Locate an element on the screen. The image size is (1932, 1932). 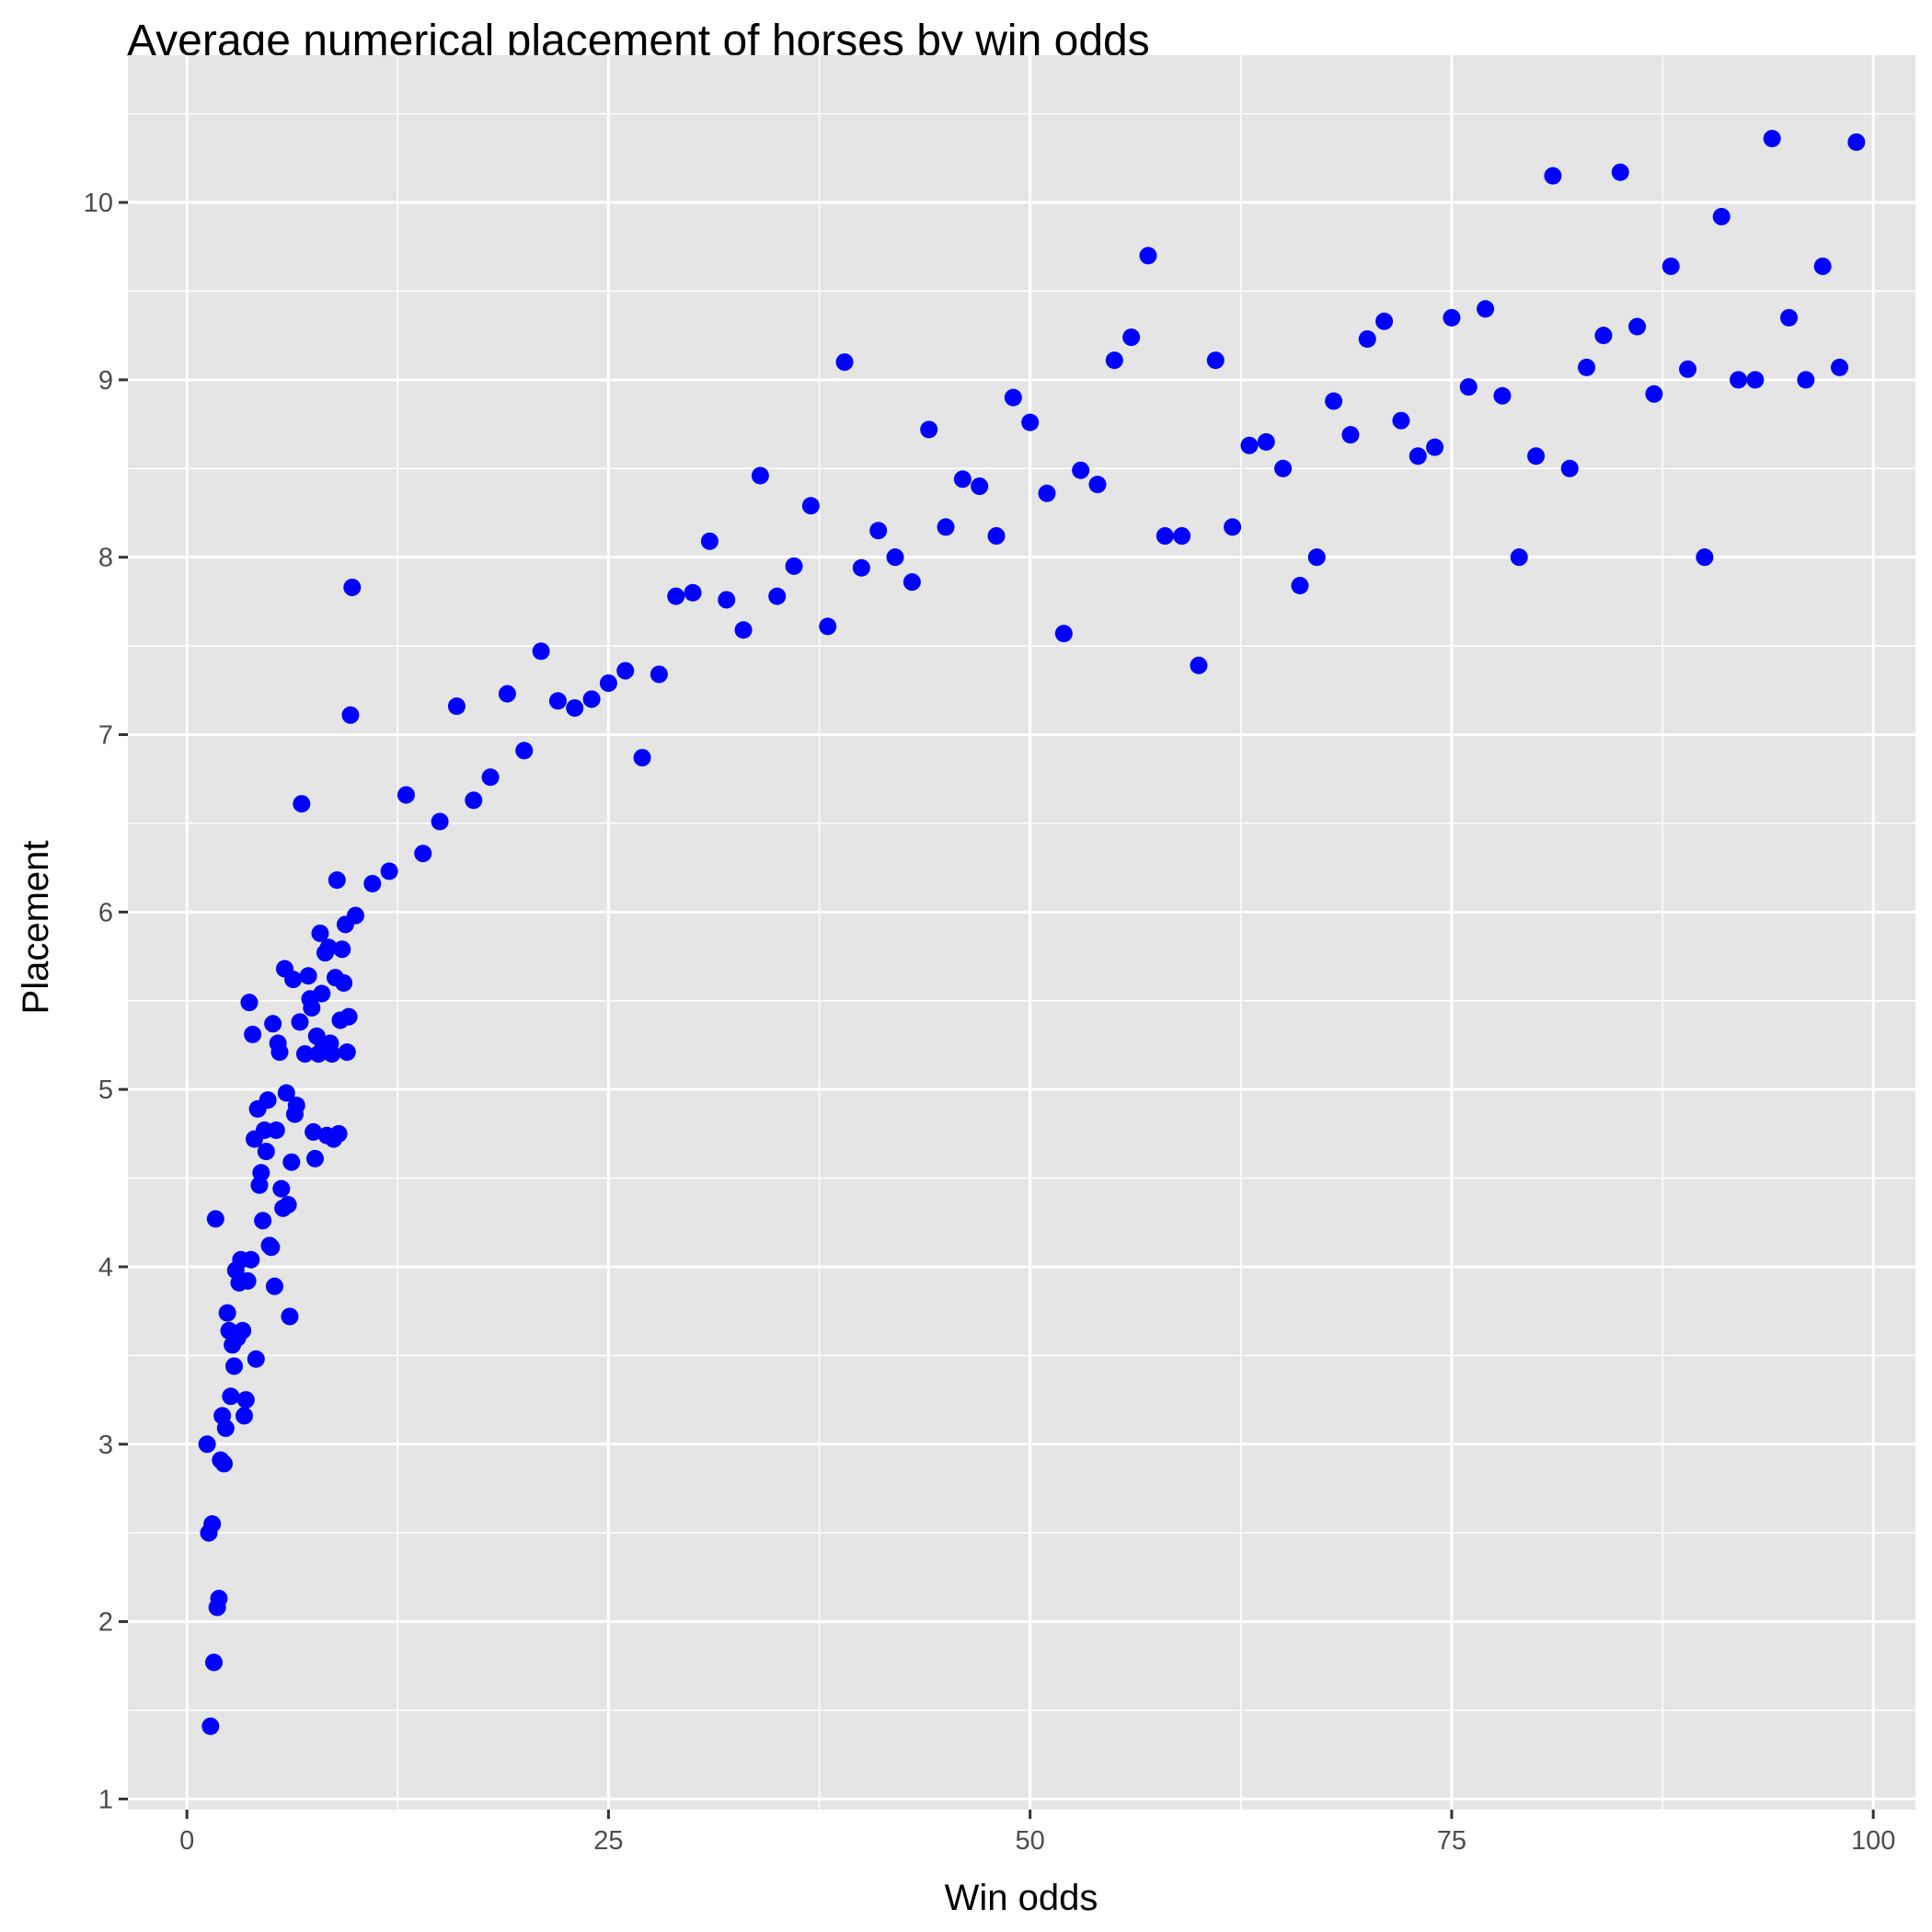
y-tick-label: 1 is located at coordinates (105, 1799).